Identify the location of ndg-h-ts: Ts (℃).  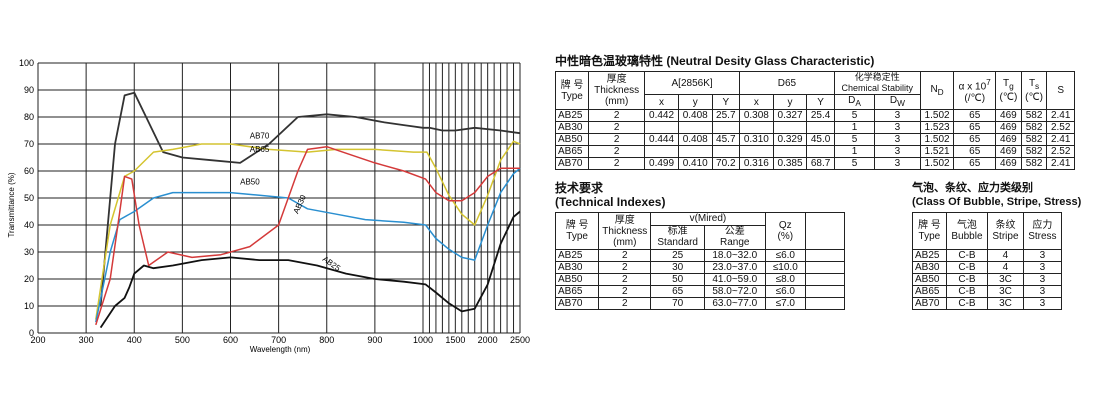
(1034, 90).